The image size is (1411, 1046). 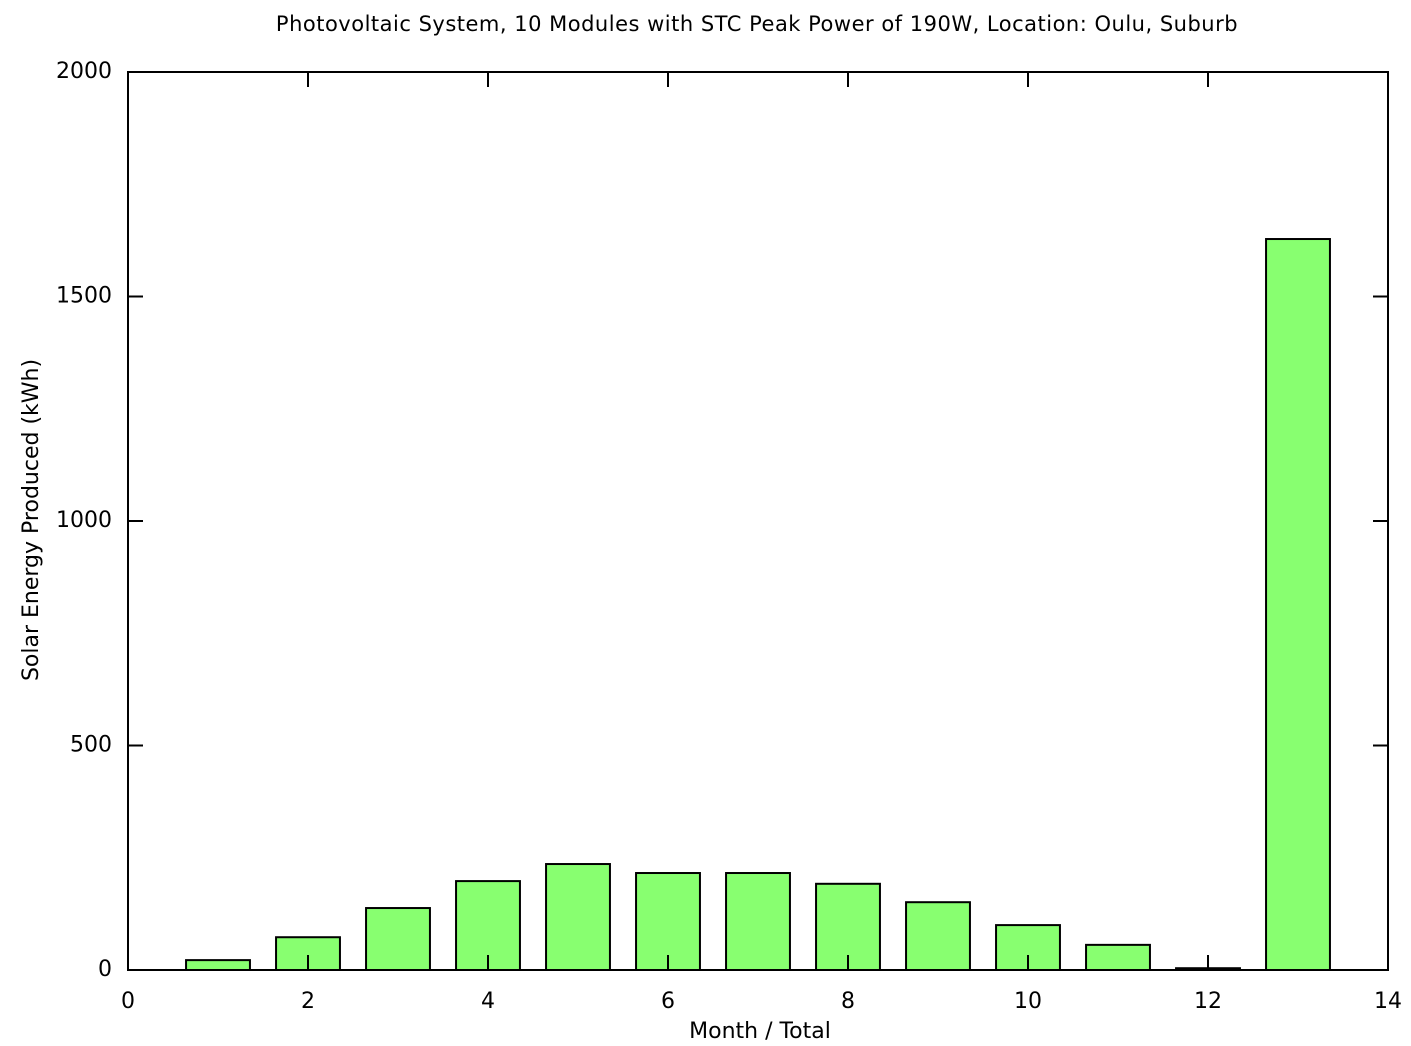 What do you see at coordinates (105, 969) in the screenshot?
I see `y-tick-label: 0` at bounding box center [105, 969].